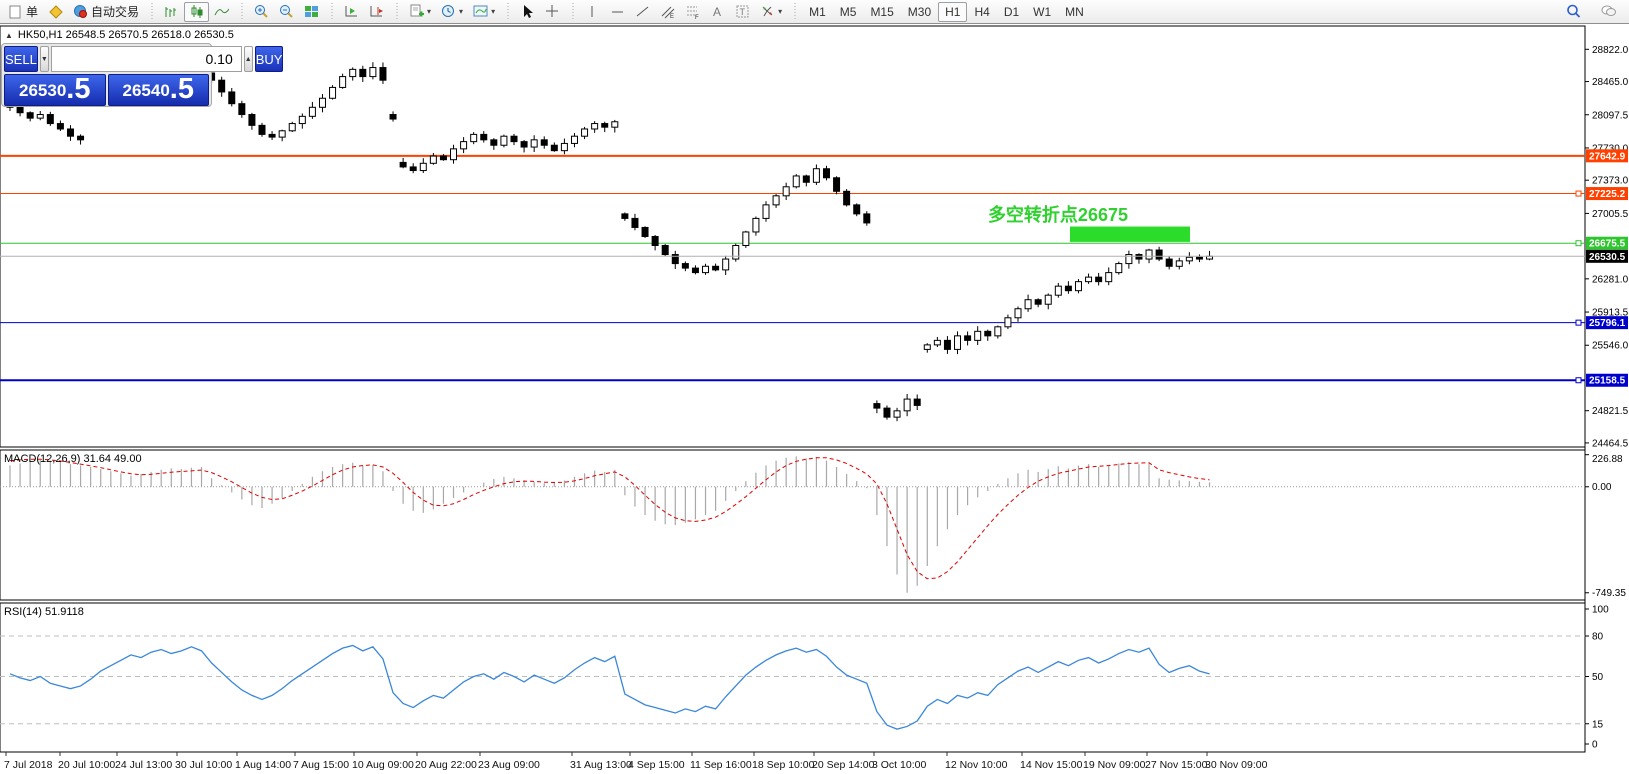  I want to click on timeframe-d1-button: D1, so click(1011, 11).